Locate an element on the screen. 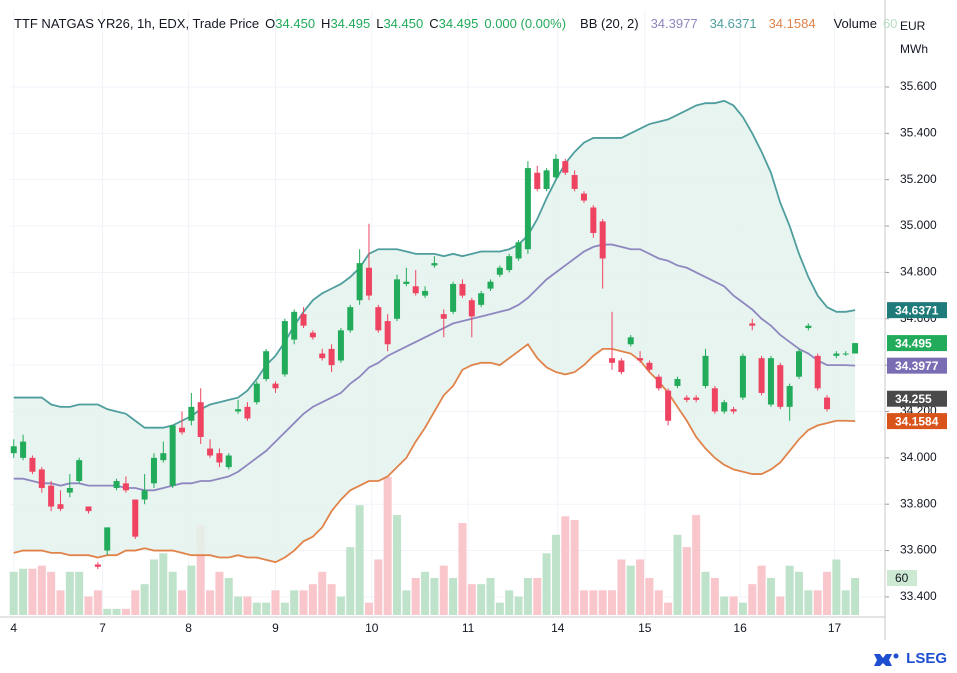  volume-value: 60 is located at coordinates (890, 23).